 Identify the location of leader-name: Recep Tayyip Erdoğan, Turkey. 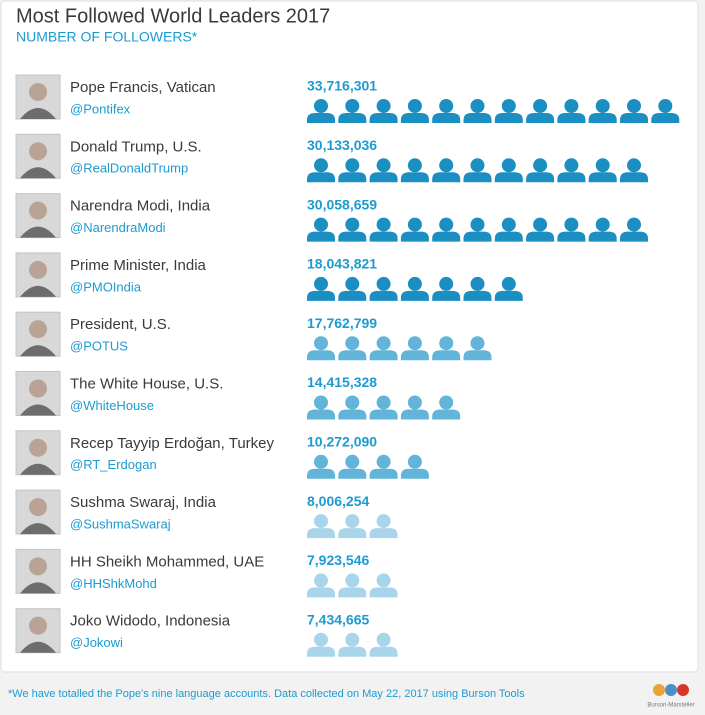
(172, 443).